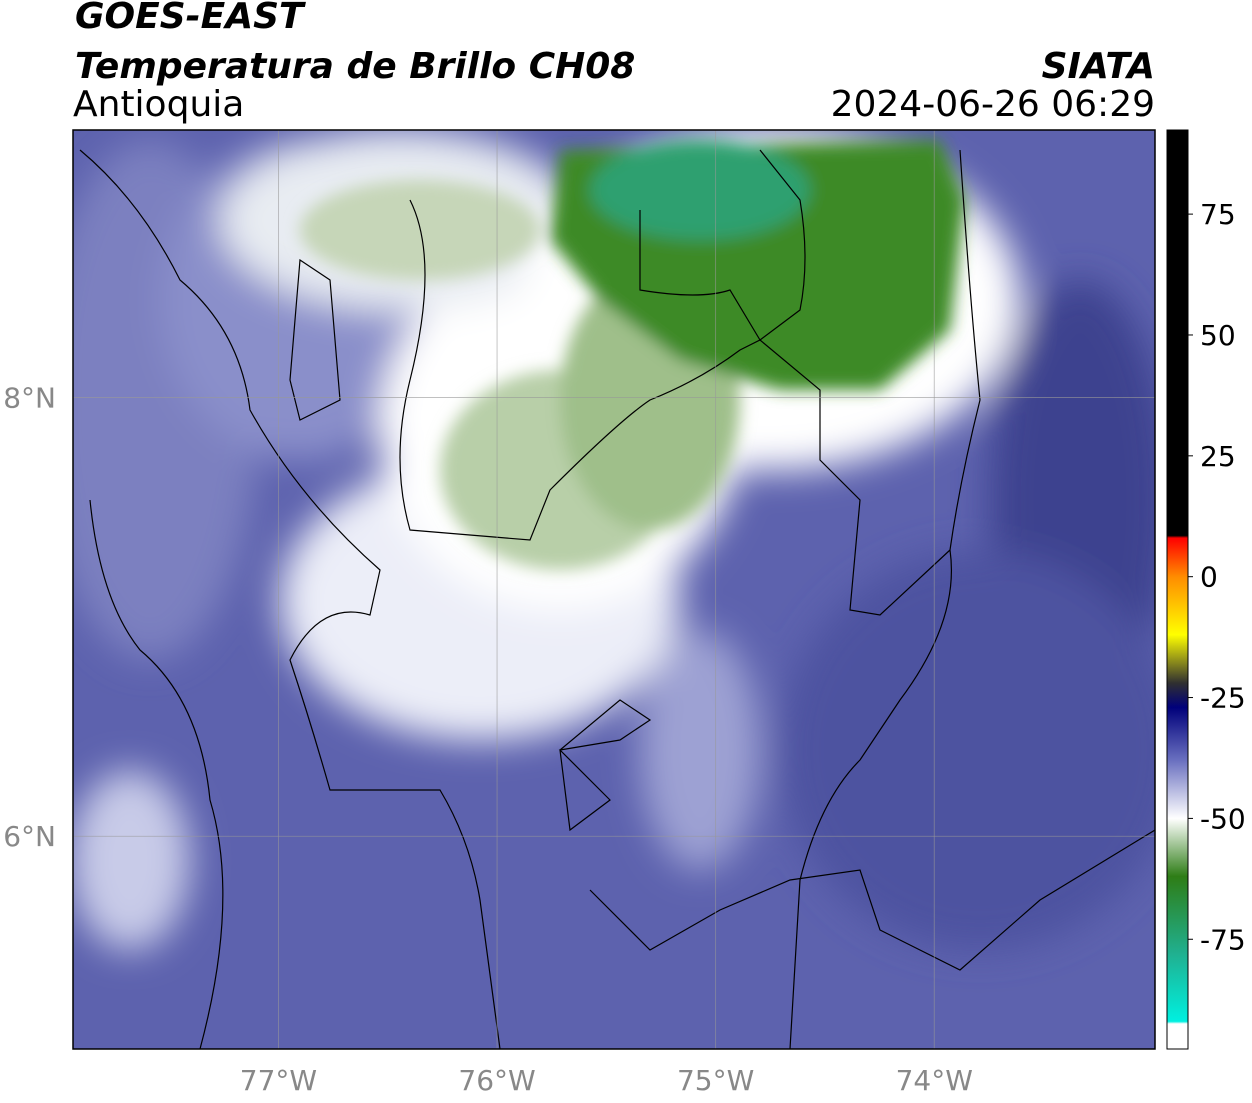  What do you see at coordinates (1177, 589) in the screenshot?
I see `colorbar` at bounding box center [1177, 589].